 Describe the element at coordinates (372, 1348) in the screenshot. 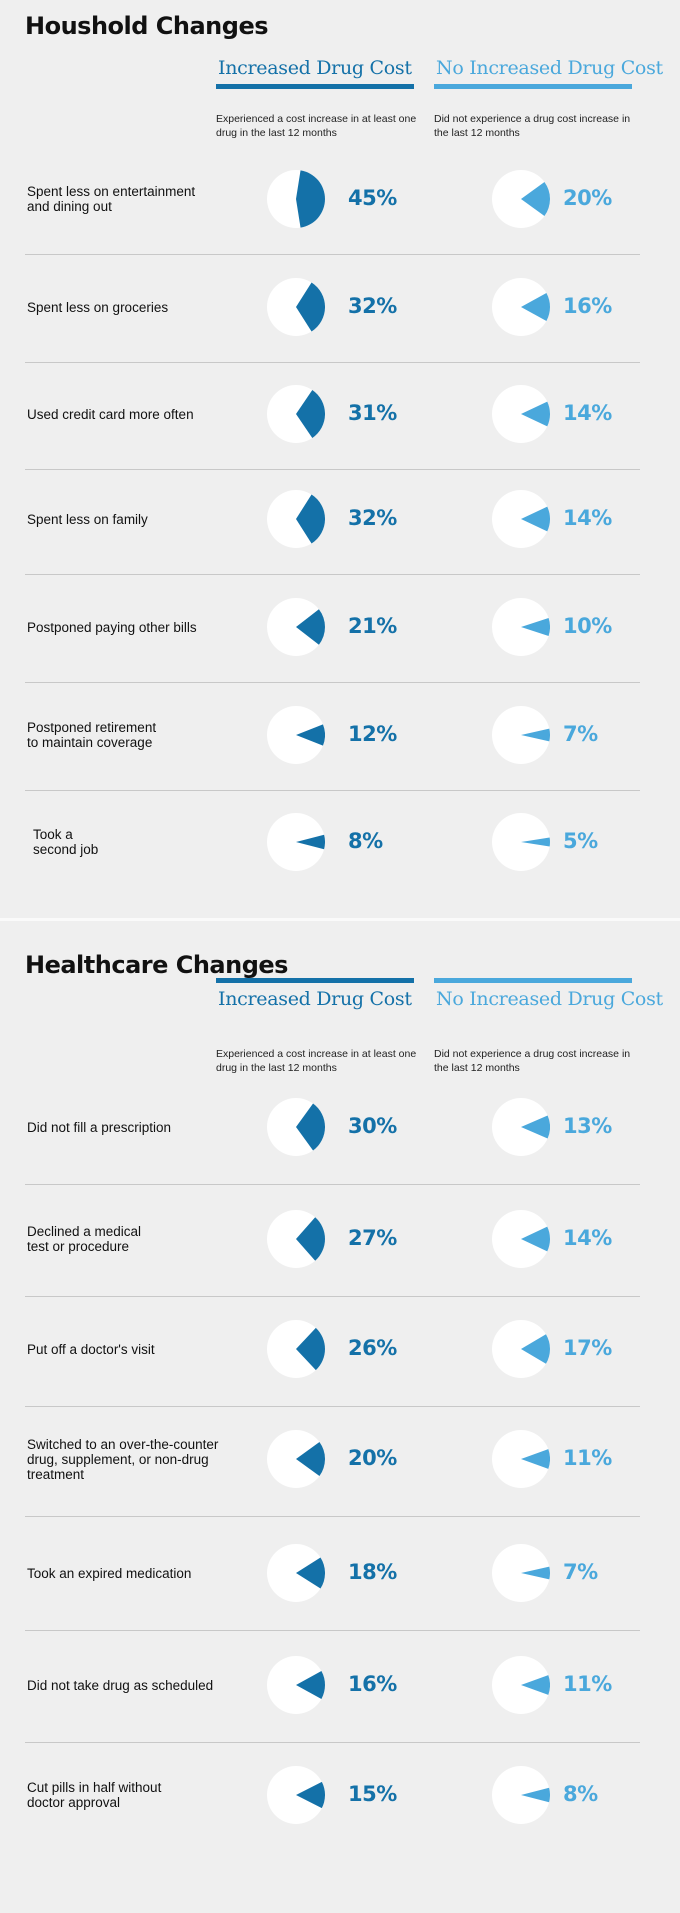

I see `value-increased: 26%` at that location.